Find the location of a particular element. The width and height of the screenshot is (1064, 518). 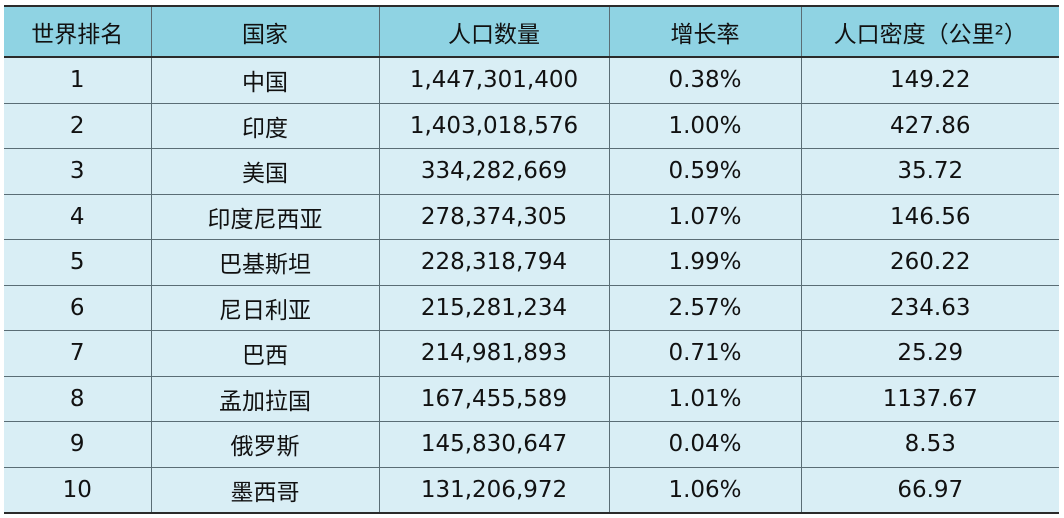

table-header: 世界排名 国家 人口数量 增长率 人口密度（公里²） is located at coordinates (531, 32).